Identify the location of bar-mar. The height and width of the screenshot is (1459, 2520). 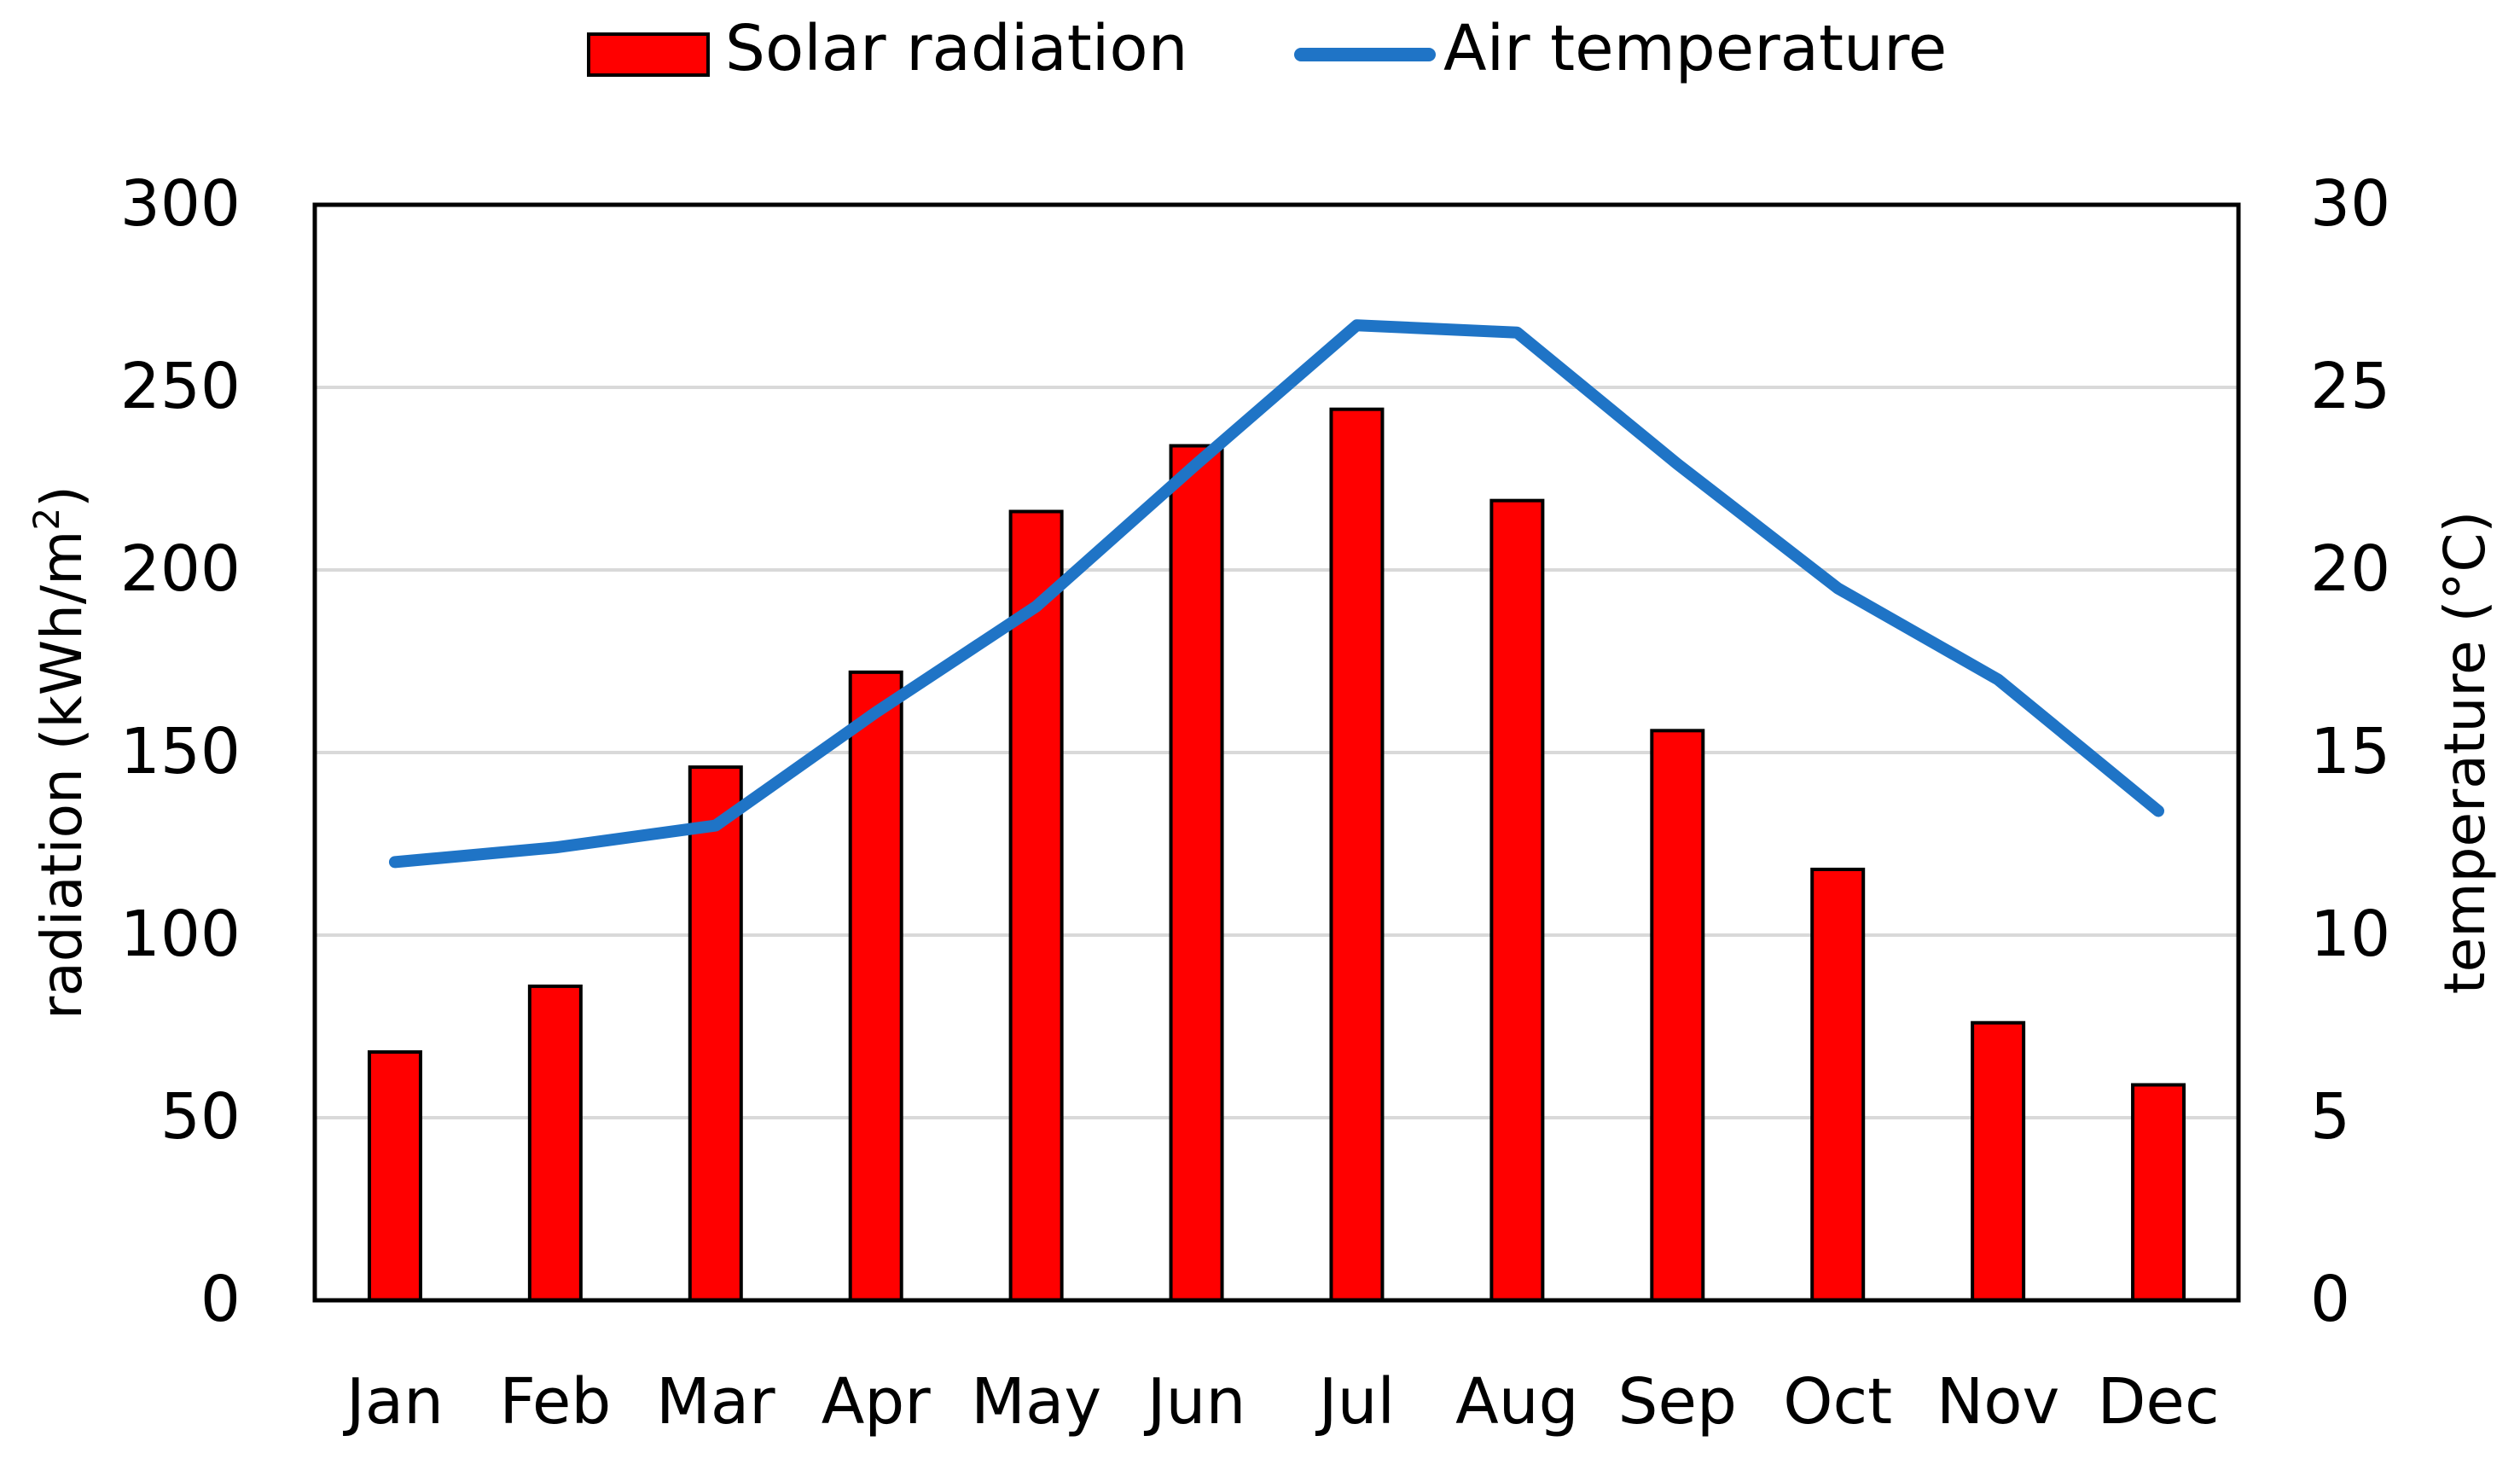
(715, 1033).